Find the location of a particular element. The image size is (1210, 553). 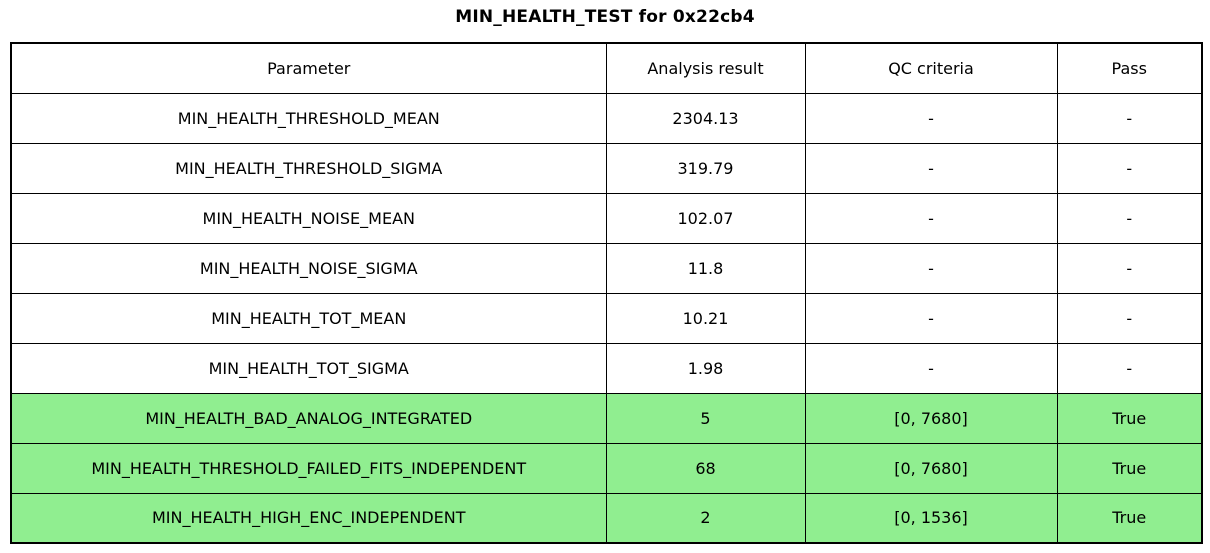

table-row: MIN_HEALTH_NOISE_MEAN 102.07- - is located at coordinates (606, 218).